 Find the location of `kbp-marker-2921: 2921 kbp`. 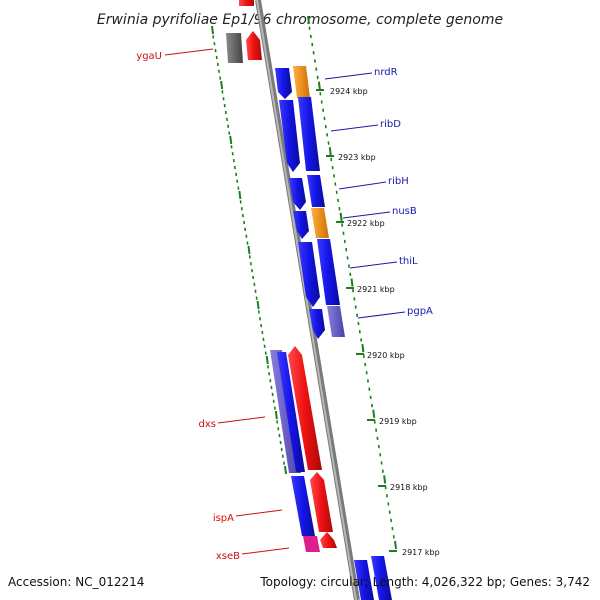

kbp-marker-2921: 2921 kbp is located at coordinates (376, 289).